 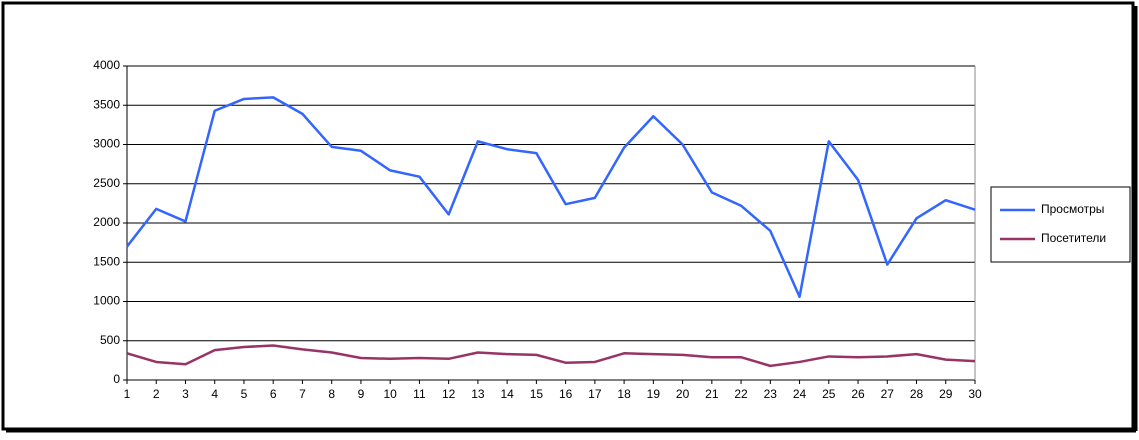 I want to click on x-tick-label: 18, so click(x=624, y=394).